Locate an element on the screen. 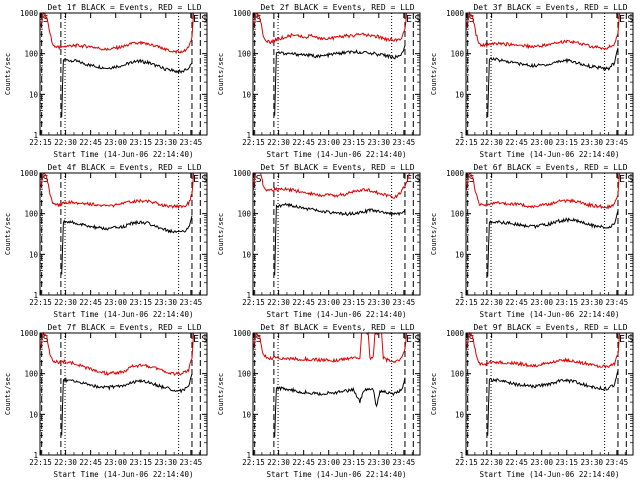 The height and width of the screenshot is (480, 640). panel-title: Det 6f BLACK = Events, RED = LLD is located at coordinates (550, 167).